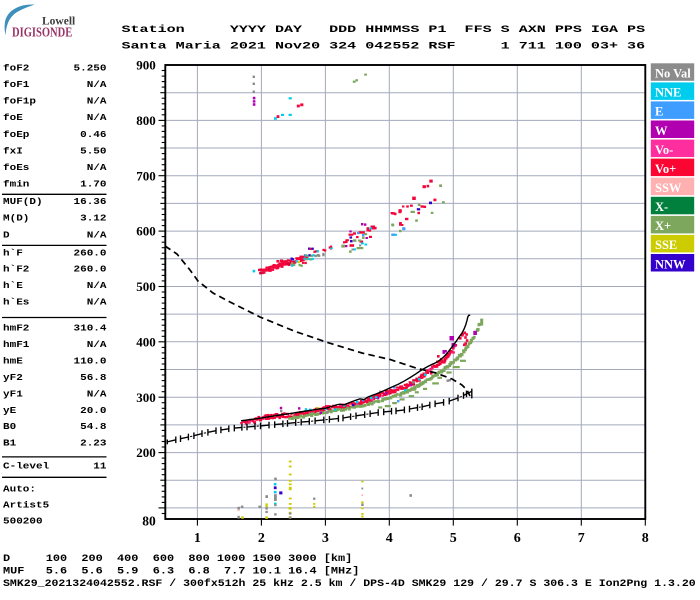  What do you see at coordinates (581, 538) in the screenshot?
I see `svg-text: 7` at bounding box center [581, 538].